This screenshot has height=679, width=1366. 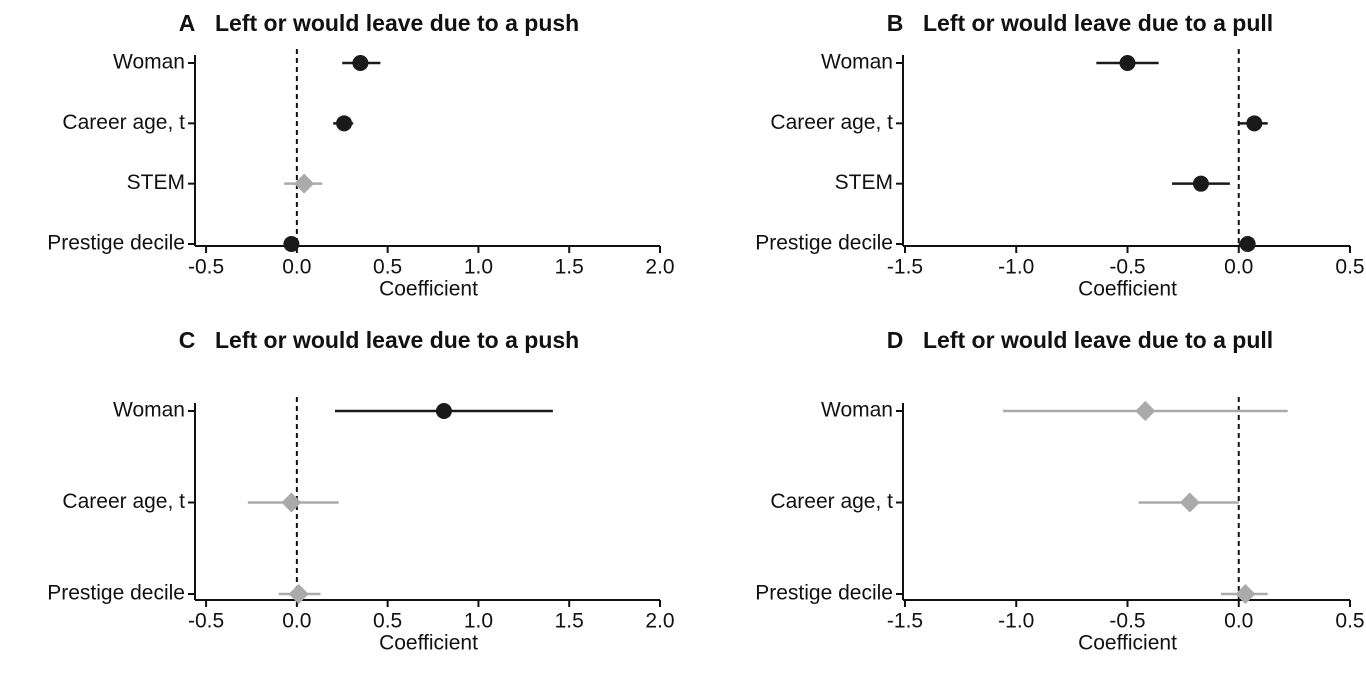 What do you see at coordinates (187, 23) in the screenshot?
I see `panel-label: A` at bounding box center [187, 23].